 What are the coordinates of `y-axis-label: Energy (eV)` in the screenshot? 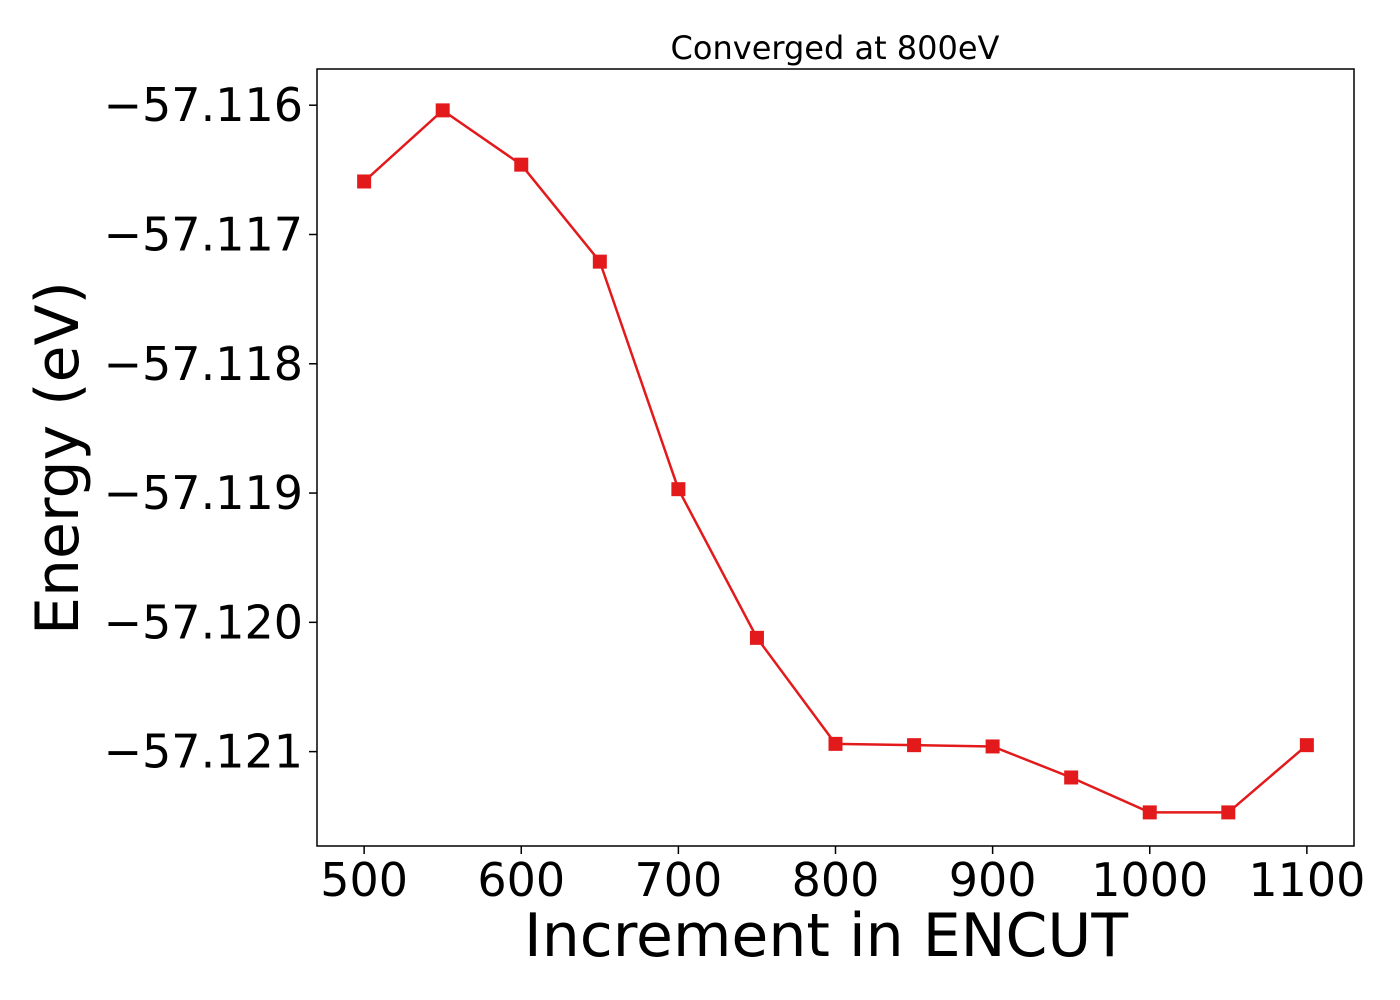 It's located at (58, 458).